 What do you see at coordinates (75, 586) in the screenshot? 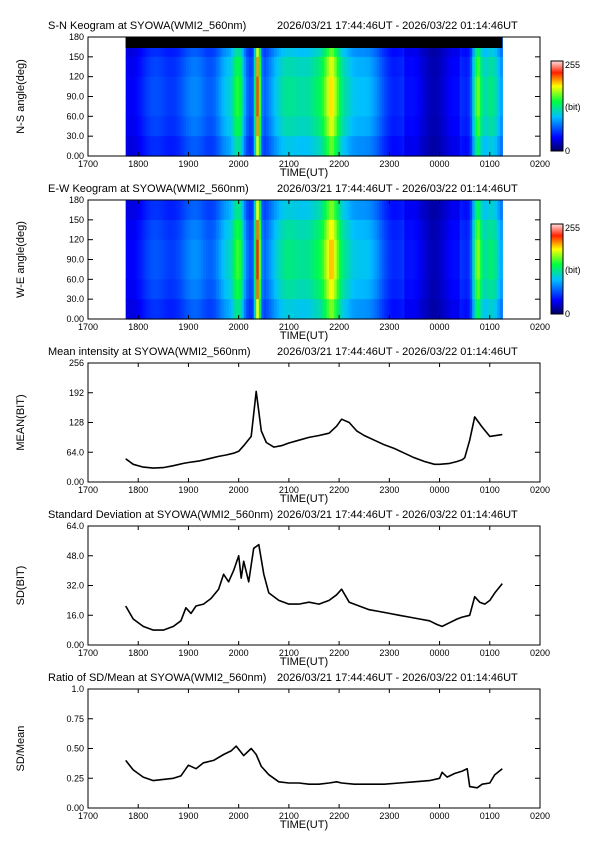
I see `y-tick-label: 32.0` at bounding box center [75, 586].